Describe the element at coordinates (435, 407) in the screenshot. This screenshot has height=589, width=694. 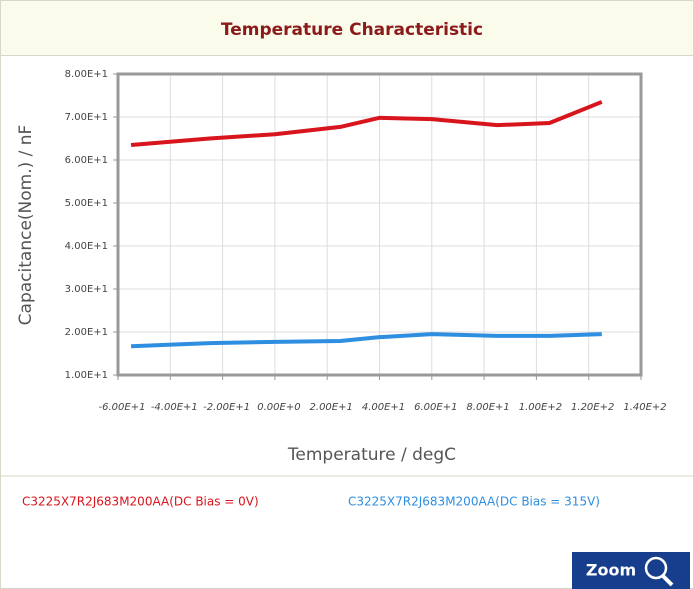
I see `x-tick-label: 6.00E+1` at that location.